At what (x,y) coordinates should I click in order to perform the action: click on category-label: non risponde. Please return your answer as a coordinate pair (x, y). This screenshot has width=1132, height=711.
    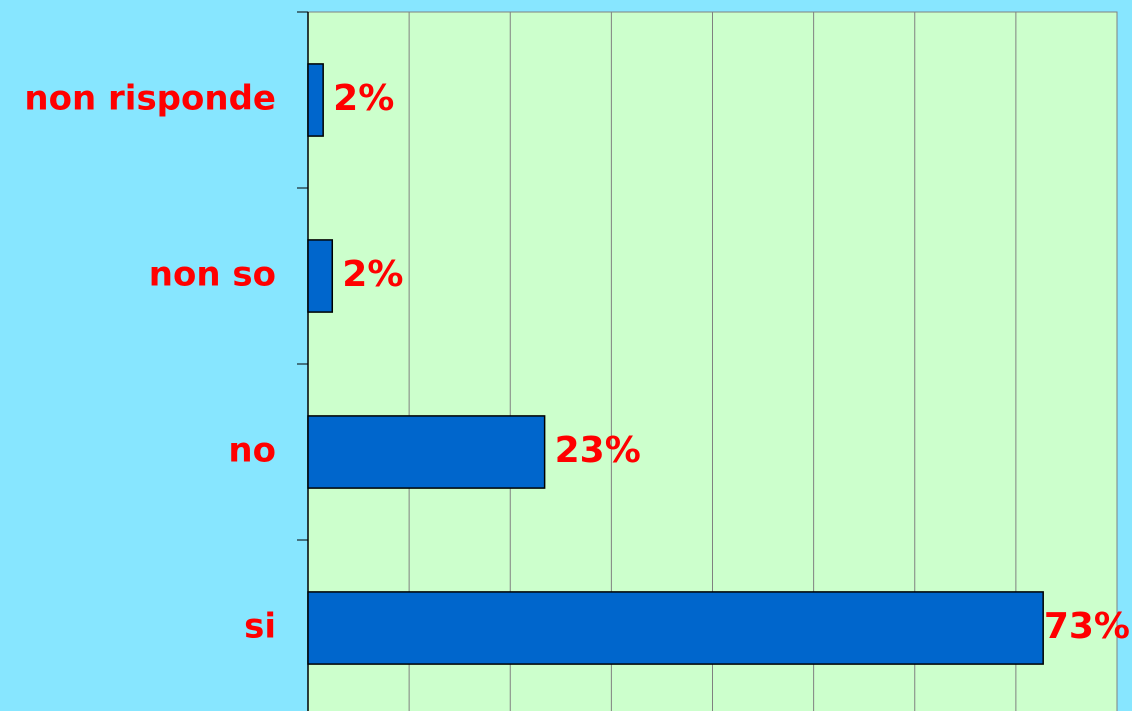
    Looking at the image, I should click on (150, 99).